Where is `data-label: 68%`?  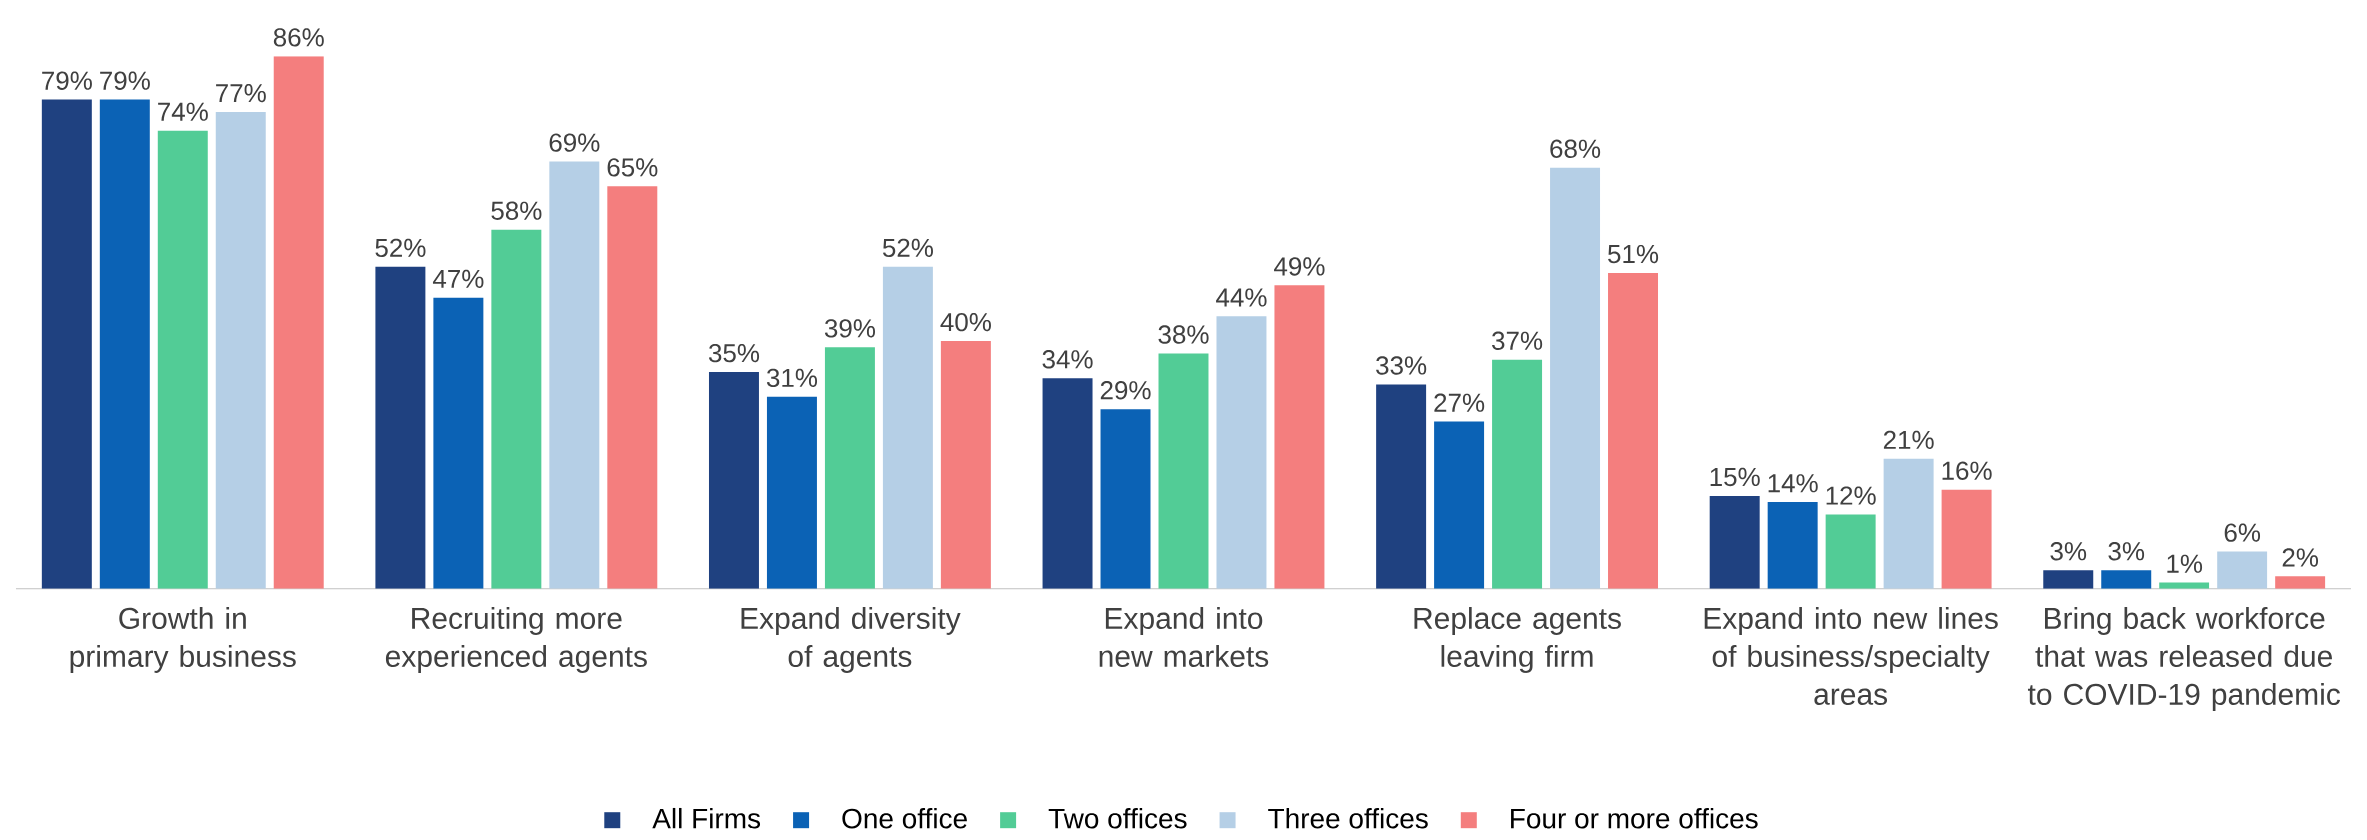 data-label: 68% is located at coordinates (1575, 148).